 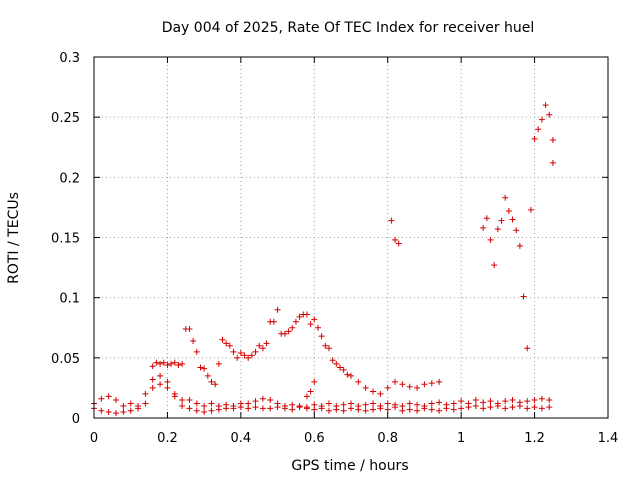 I want to click on y-axis-label: ROTI / TECUs, so click(x=14, y=238).